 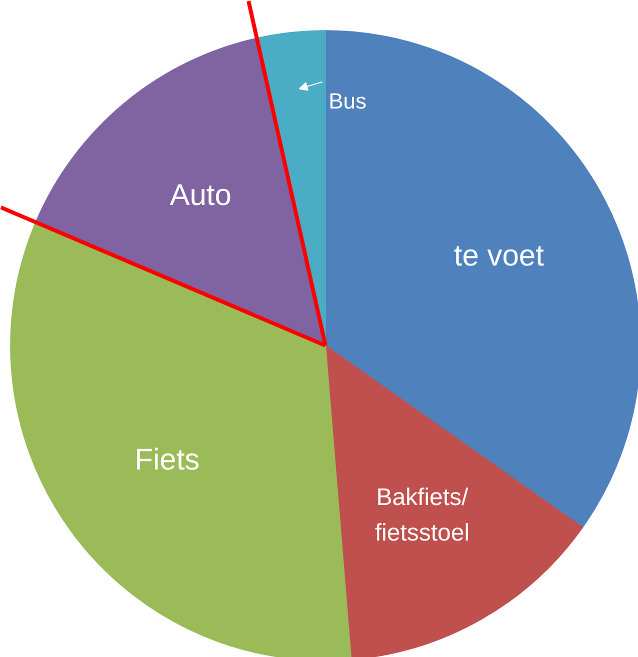 I want to click on slice-label: te voet, so click(x=499, y=255).